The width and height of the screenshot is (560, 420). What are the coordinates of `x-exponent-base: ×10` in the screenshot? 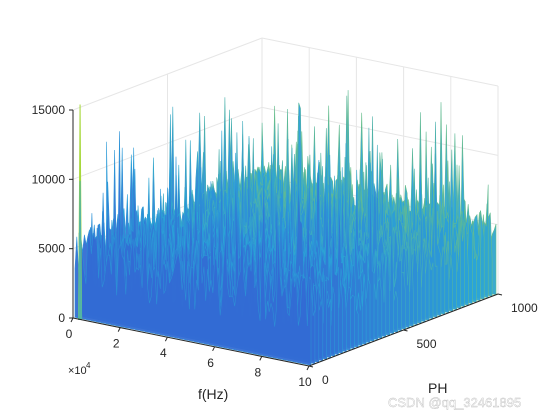 It's located at (77, 371).